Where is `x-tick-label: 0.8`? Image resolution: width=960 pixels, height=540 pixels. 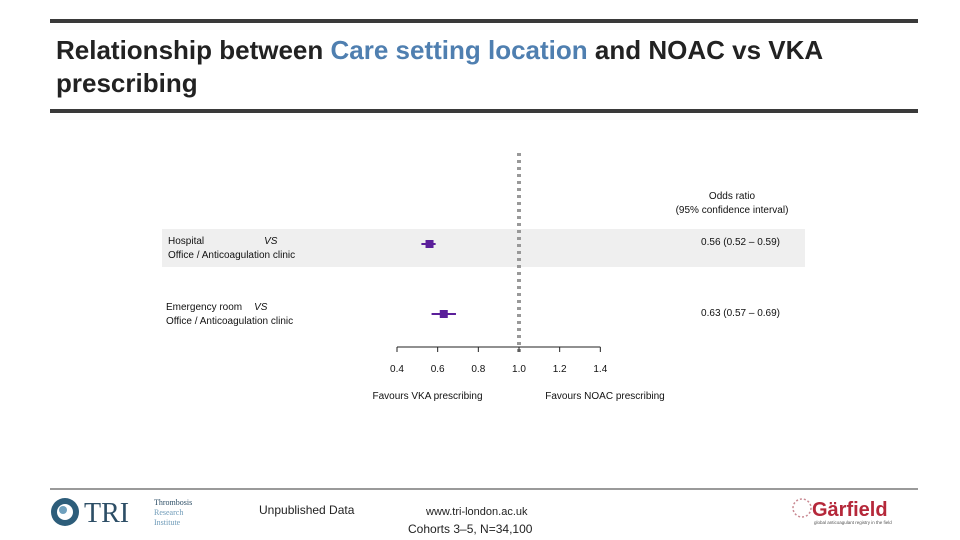 x-tick-label: 0.8 is located at coordinates (478, 369).